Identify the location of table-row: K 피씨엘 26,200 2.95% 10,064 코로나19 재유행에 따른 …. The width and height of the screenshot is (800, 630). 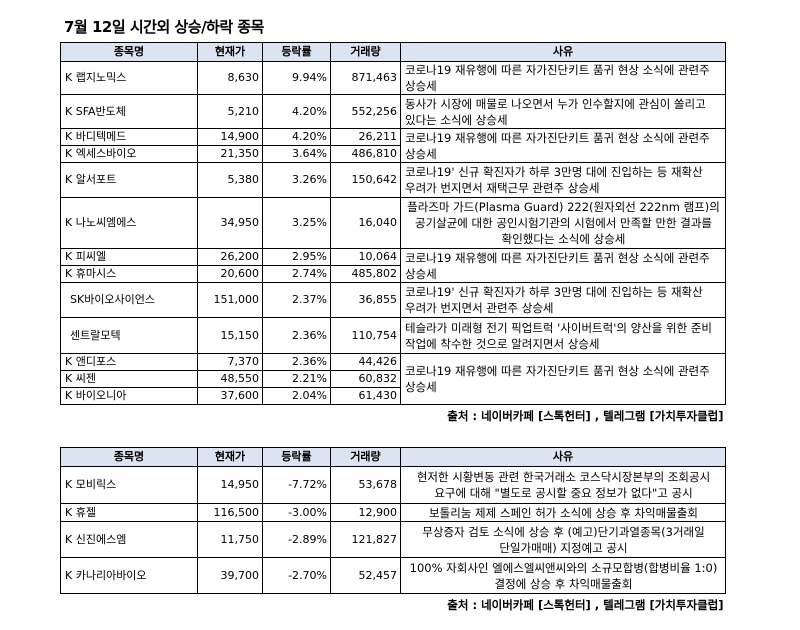
(393, 265).